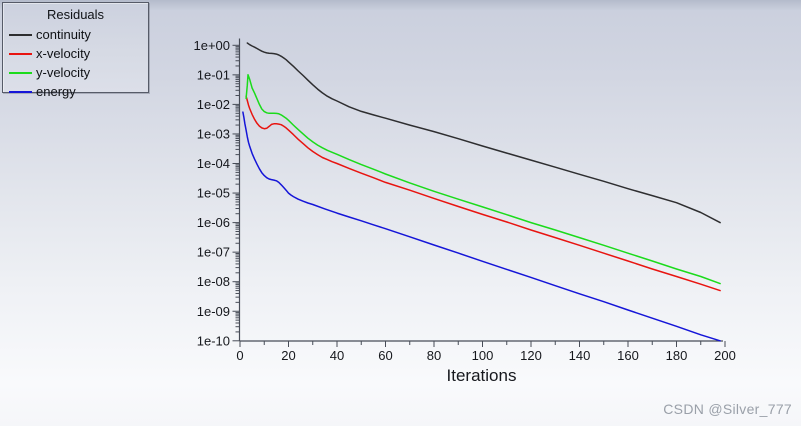 Image resolution: width=801 pixels, height=426 pixels. I want to click on y-velocity-line-sample-icon, so click(20, 72).